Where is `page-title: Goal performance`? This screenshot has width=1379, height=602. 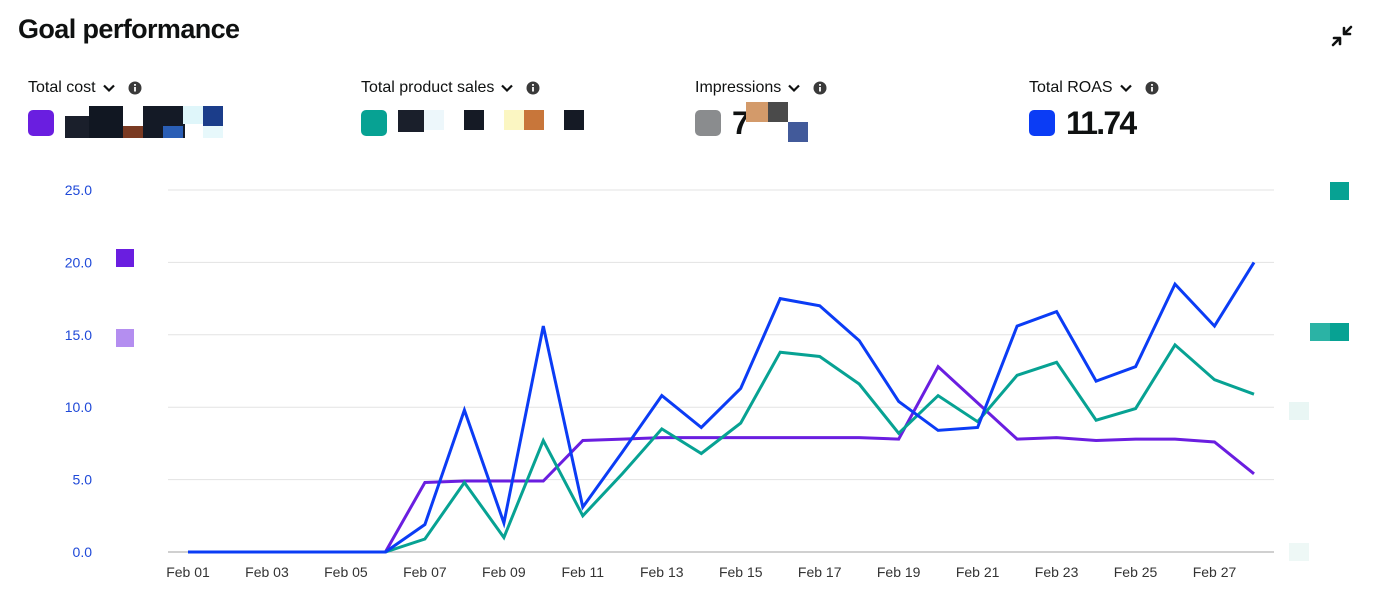 page-title: Goal performance is located at coordinates (129, 29).